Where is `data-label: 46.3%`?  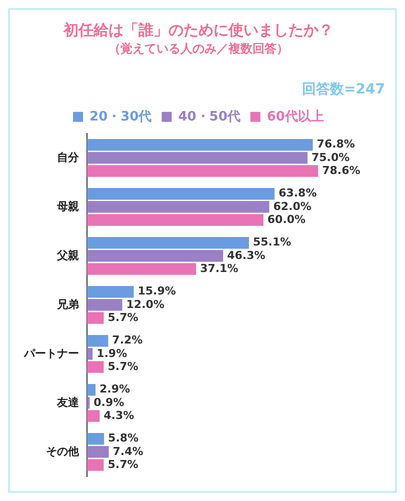 data-label: 46.3% is located at coordinates (246, 255).